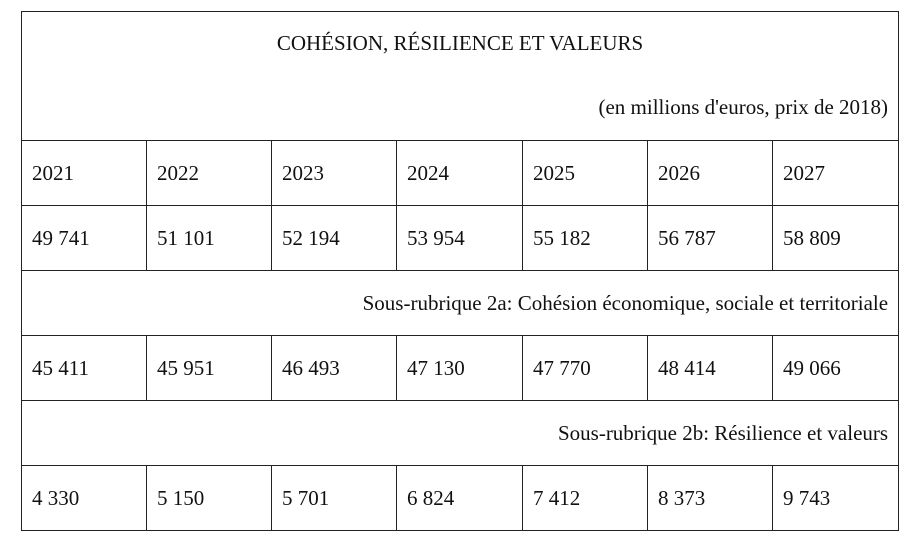 This screenshot has width=911, height=546. I want to click on total-cell: 53 954, so click(459, 238).